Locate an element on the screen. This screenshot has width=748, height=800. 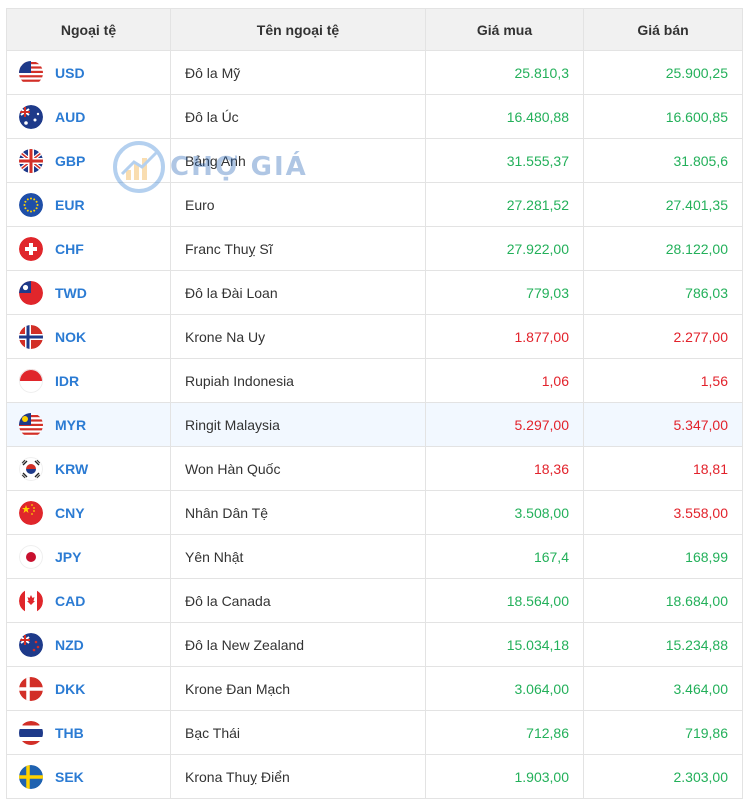
currency-name: Yên Nhật is located at coordinates (298, 556).